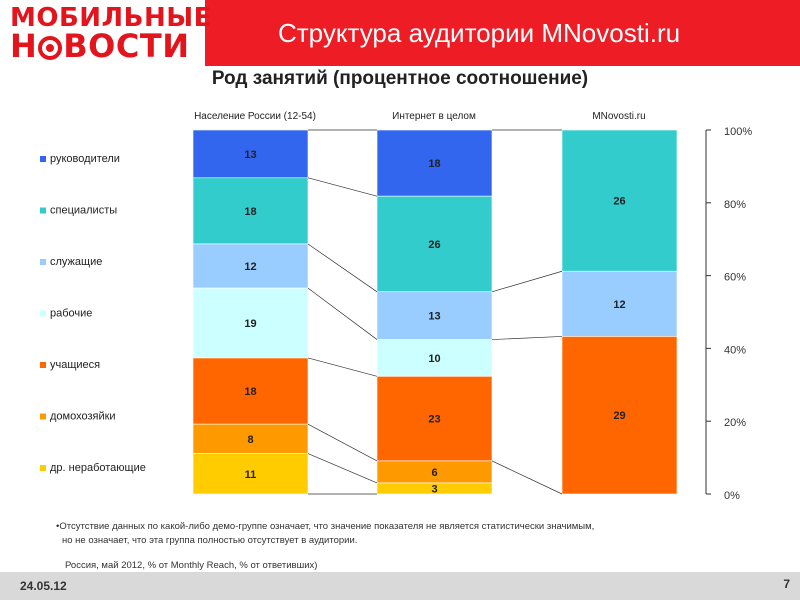 This screenshot has height=600, width=800. Describe the element at coordinates (400, 78) in the screenshot. I see `chart-title: Род занятий (процентное соотношение)` at that location.